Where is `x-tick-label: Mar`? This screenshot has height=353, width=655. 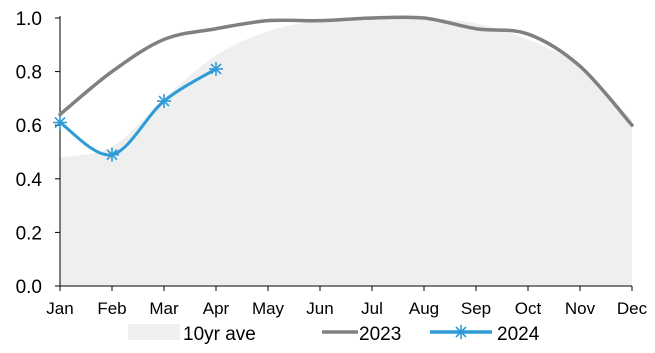
x-tick-label: Mar is located at coordinates (164, 308).